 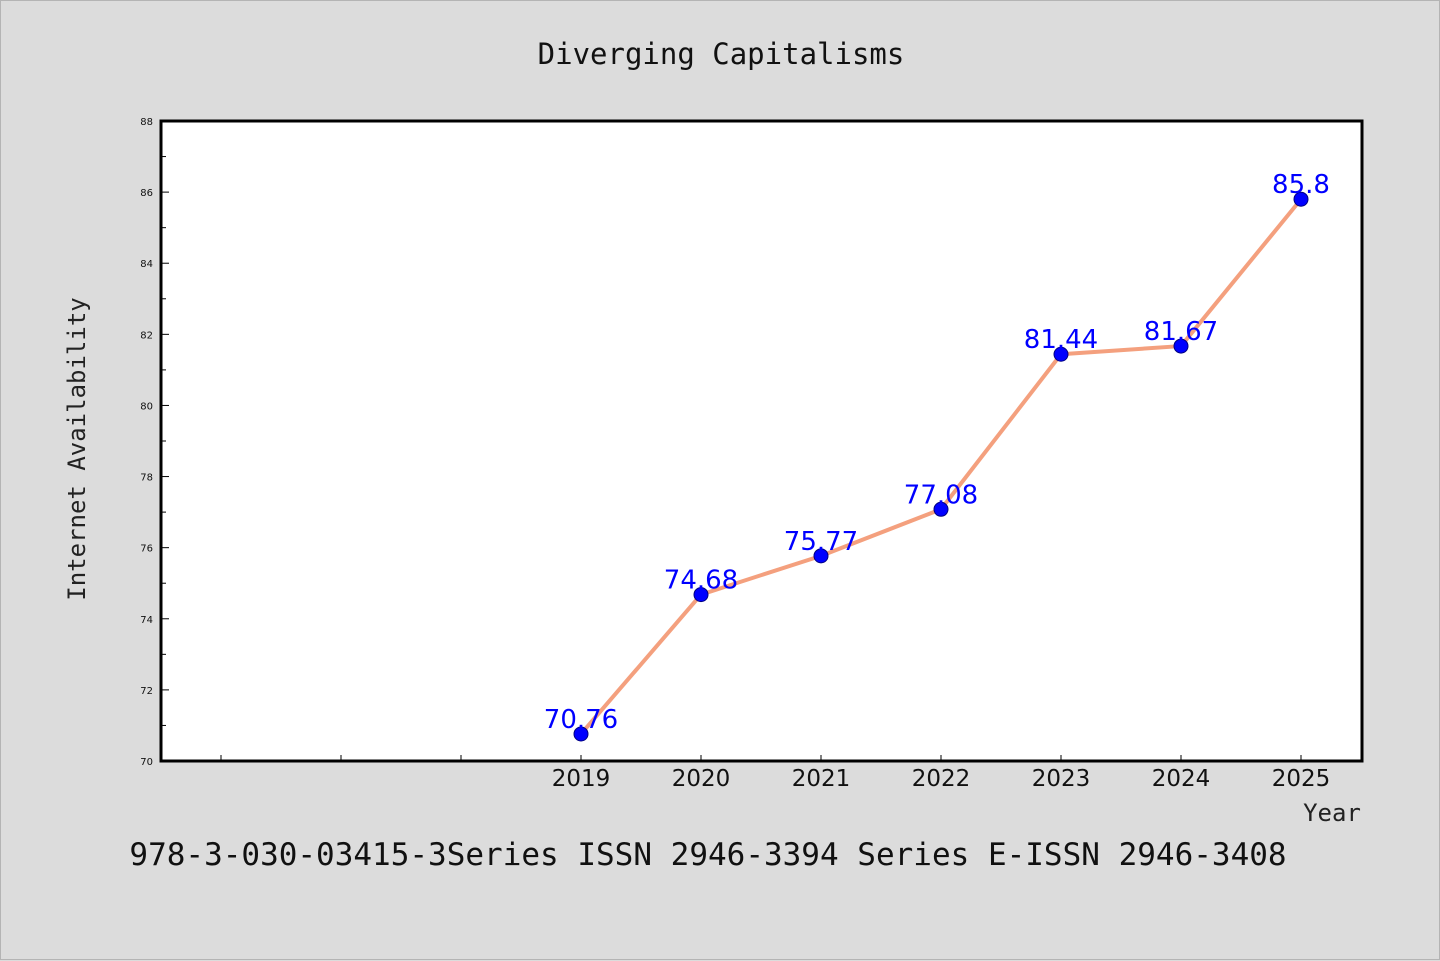 I want to click on chart-title: Diverging Capitalisms, so click(x=721, y=54).